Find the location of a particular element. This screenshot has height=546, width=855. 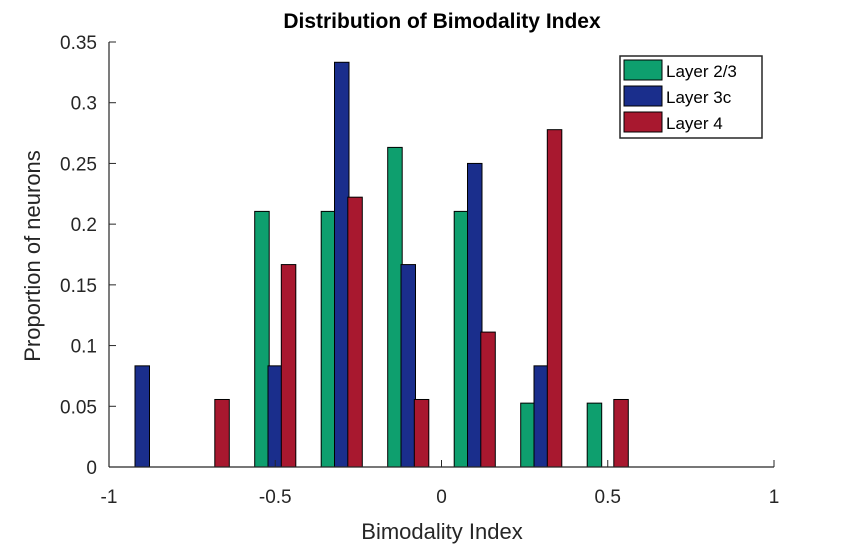

x-axis-label: Bimodality Index is located at coordinates (441, 531).